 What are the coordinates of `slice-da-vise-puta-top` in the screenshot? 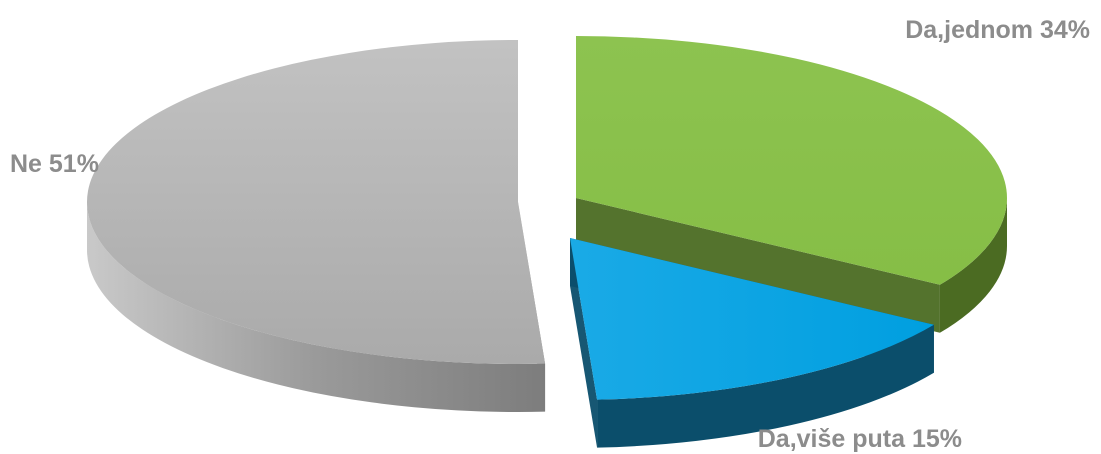 It's located at (752, 319).